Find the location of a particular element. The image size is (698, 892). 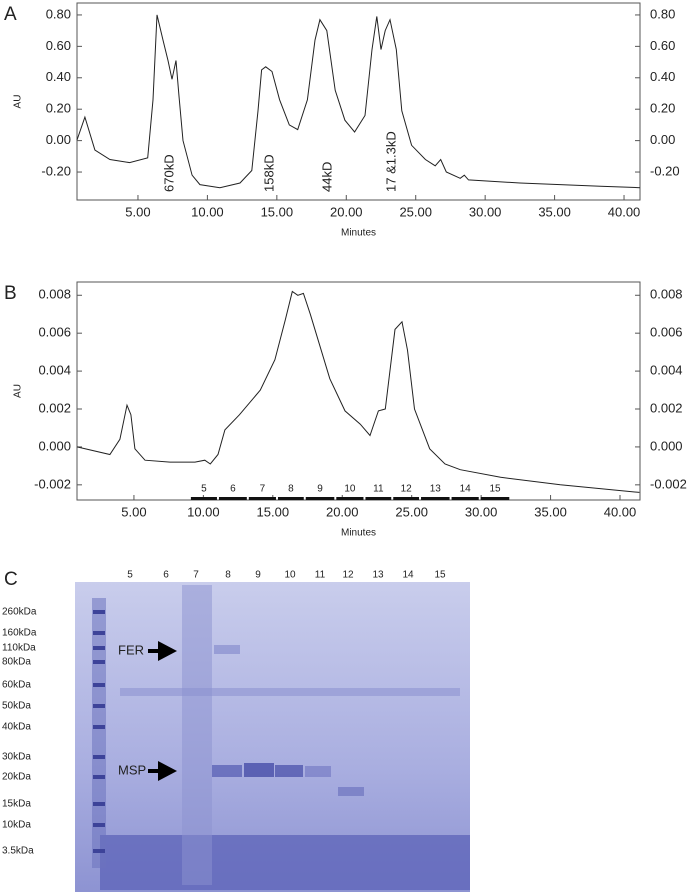

marker-label: 15kDa is located at coordinates (16, 804).